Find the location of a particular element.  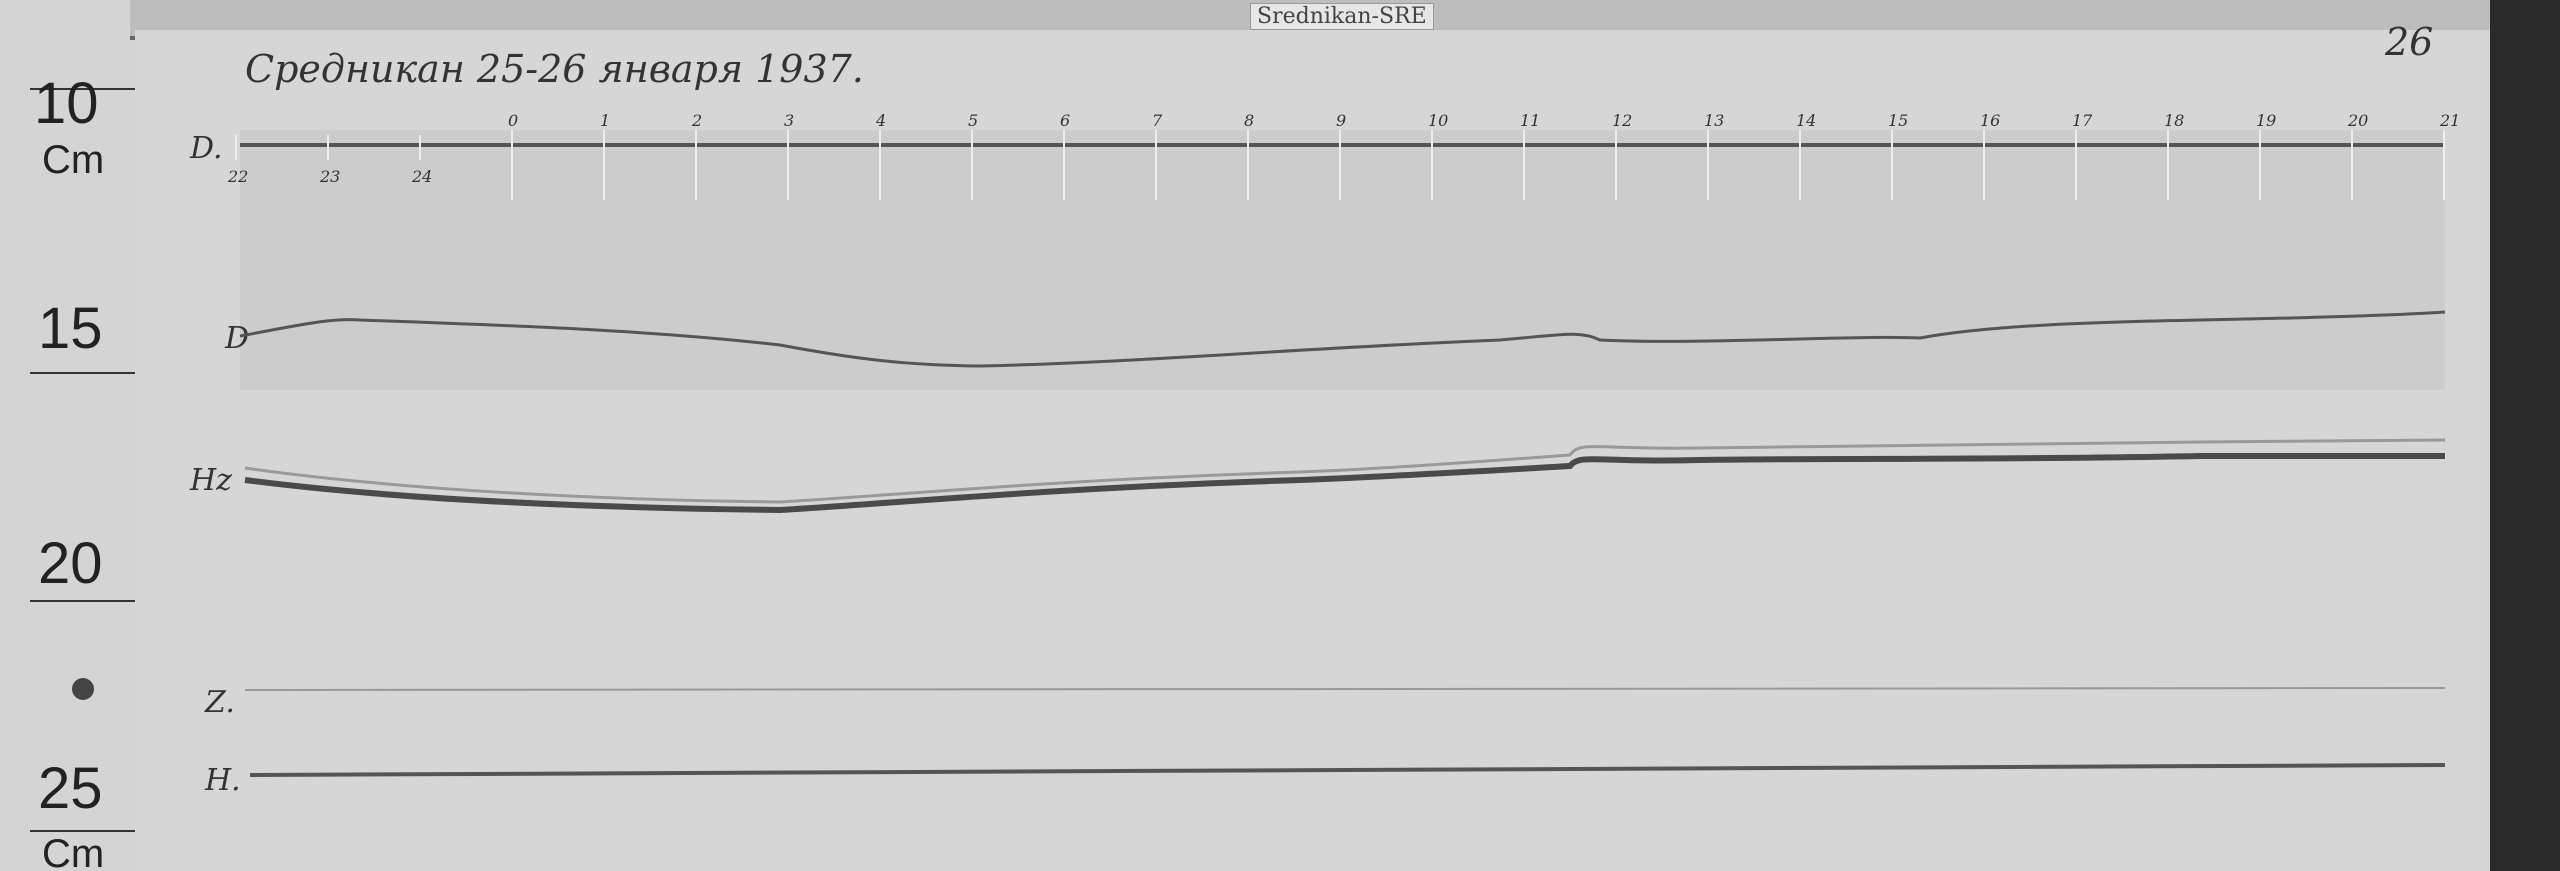

hour-label: 5 is located at coordinates (973, 120).